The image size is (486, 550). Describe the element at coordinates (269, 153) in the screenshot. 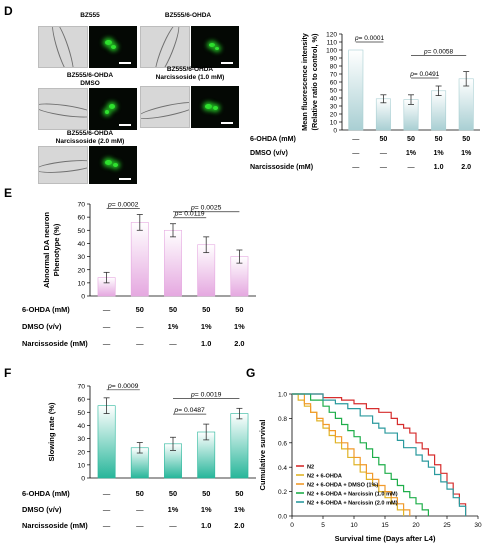

I see `condition-label: DMSO (v/v)` at that location.